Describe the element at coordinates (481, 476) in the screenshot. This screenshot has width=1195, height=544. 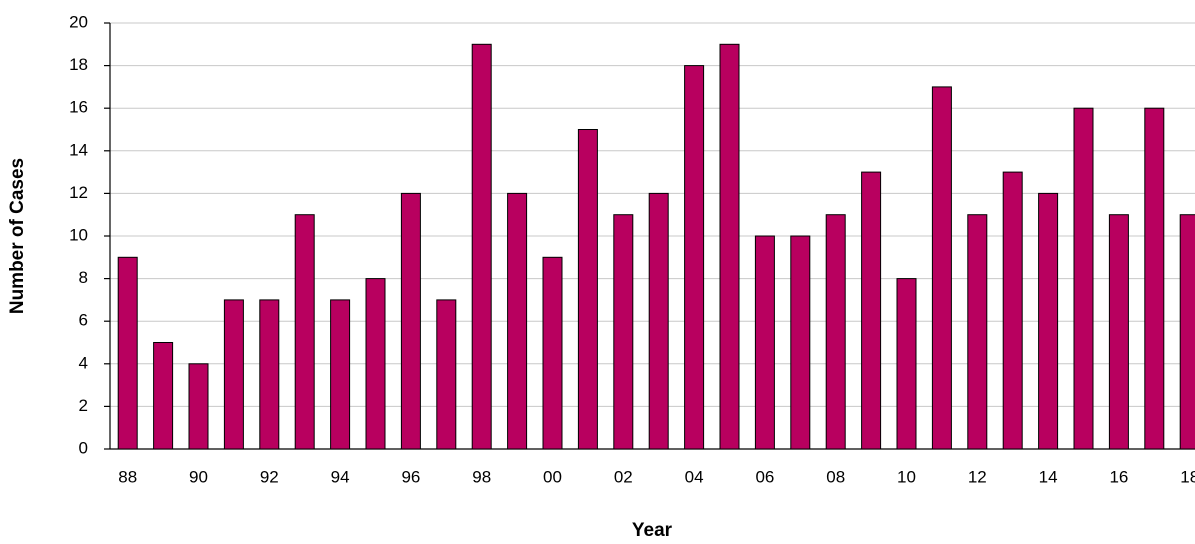
I see `x-tick-label: 98` at that location.